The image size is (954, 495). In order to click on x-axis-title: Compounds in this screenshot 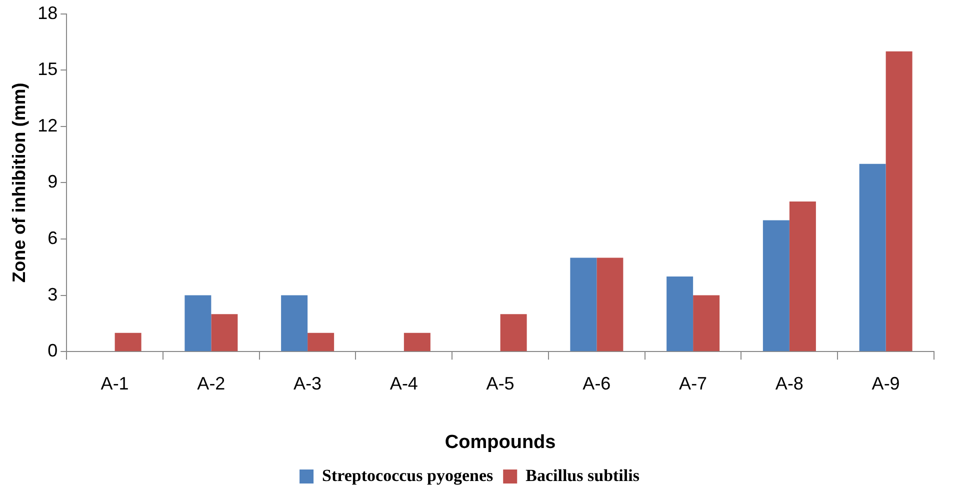, I will do `click(500, 442)`.